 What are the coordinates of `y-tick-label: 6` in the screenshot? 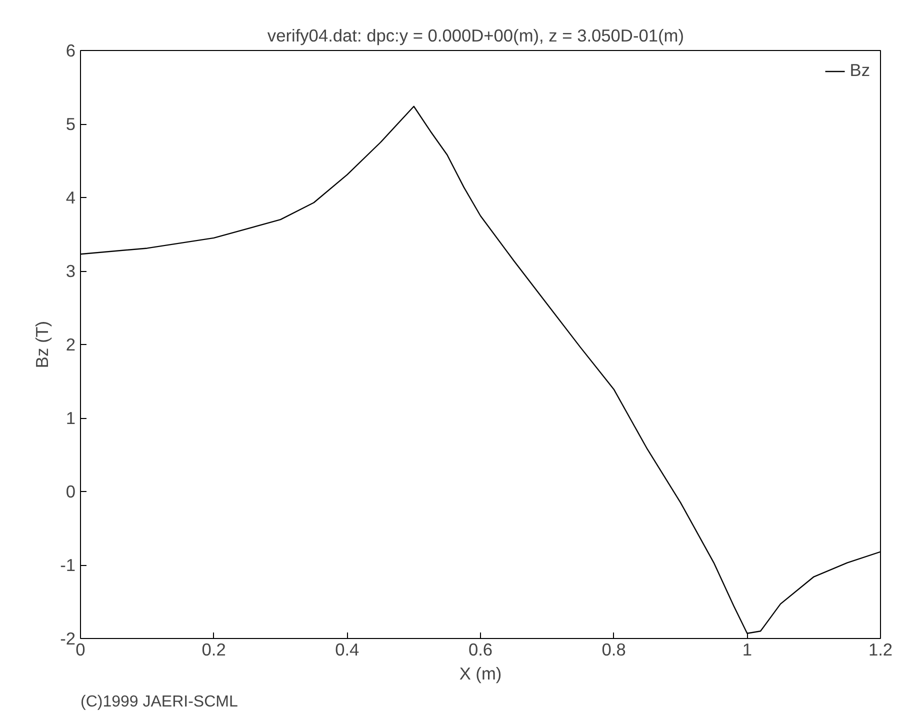 It's located at (71, 50).